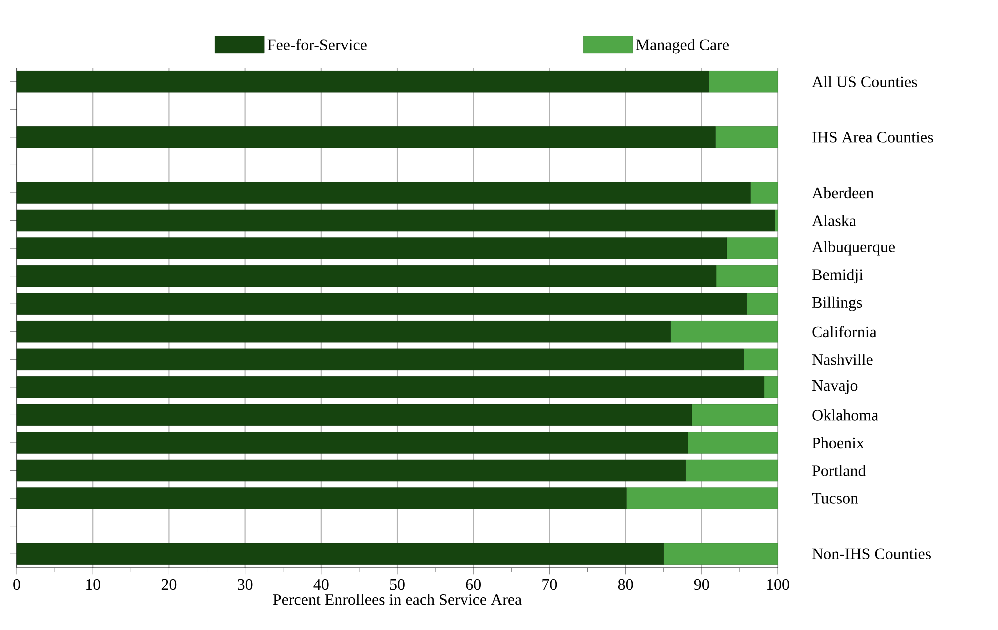 The height and width of the screenshot is (630, 998). What do you see at coordinates (834, 220) in the screenshot?
I see `y-tick-label: Alaska` at bounding box center [834, 220].